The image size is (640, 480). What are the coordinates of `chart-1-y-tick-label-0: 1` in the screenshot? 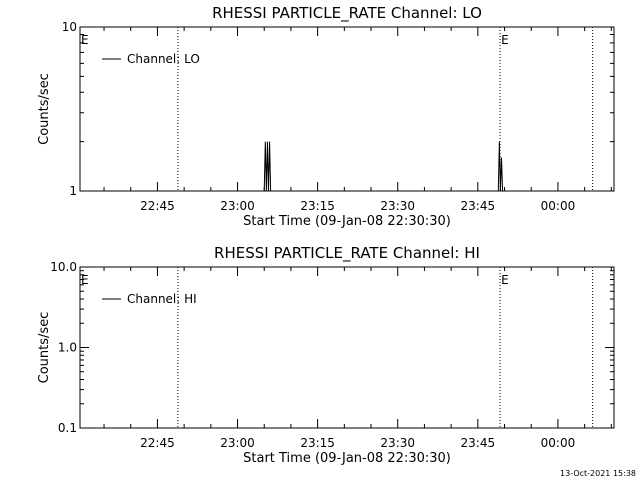 It's located at (73, 191).